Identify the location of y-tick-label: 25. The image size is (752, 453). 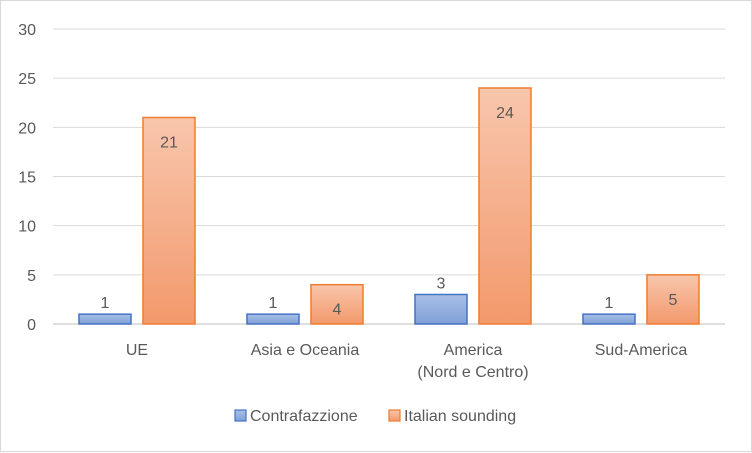
(27, 79).